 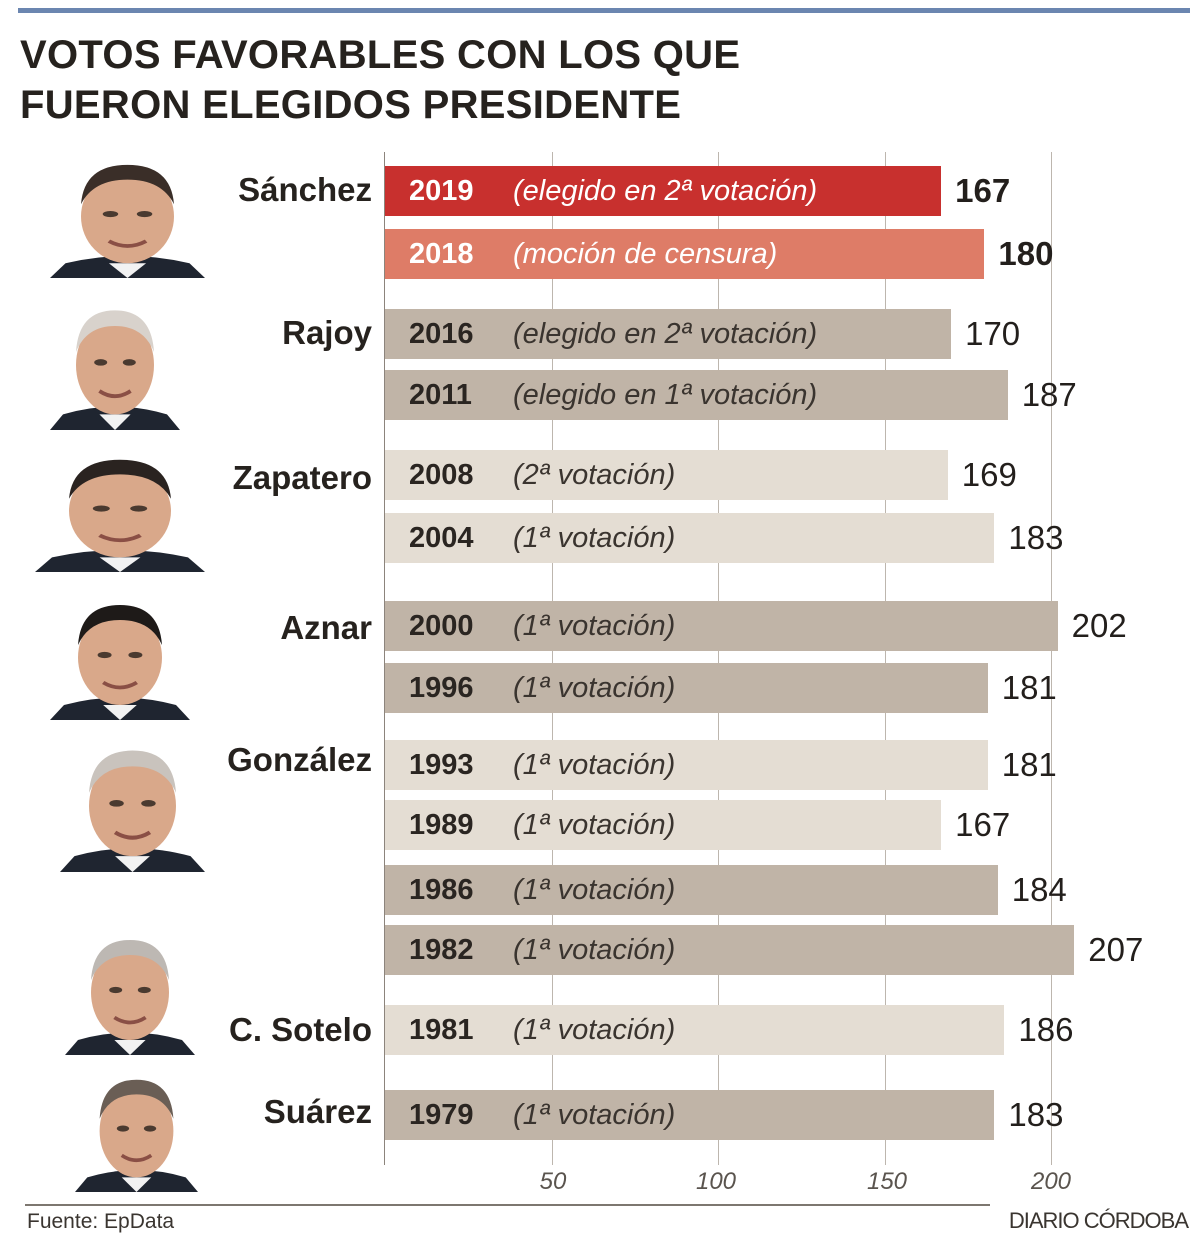 What do you see at coordinates (441, 334) in the screenshot?
I see `bar-year-label: 2016` at bounding box center [441, 334].